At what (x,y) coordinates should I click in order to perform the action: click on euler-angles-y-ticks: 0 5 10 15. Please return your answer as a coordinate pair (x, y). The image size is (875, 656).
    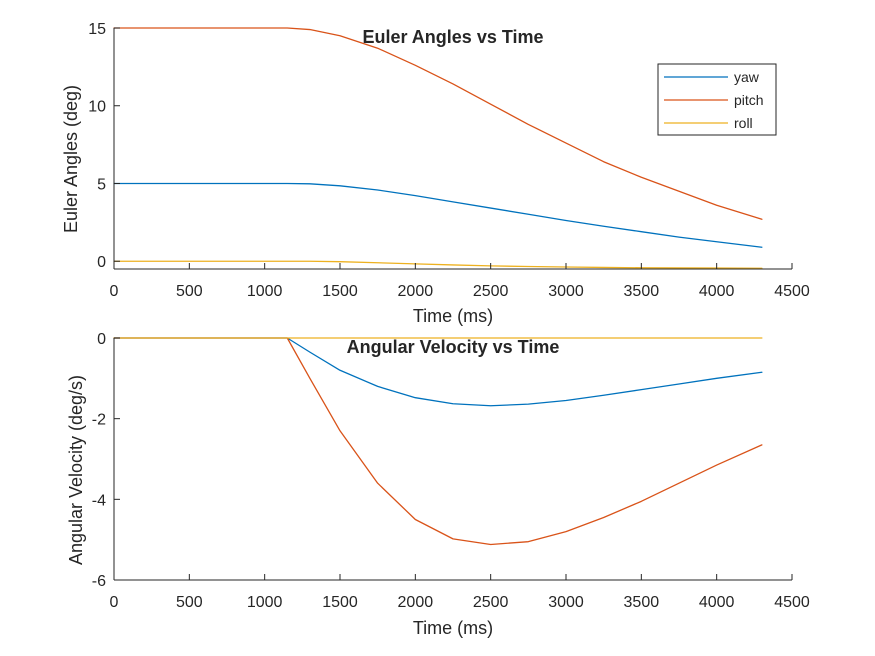
    Looking at the image, I should click on (104, 146).